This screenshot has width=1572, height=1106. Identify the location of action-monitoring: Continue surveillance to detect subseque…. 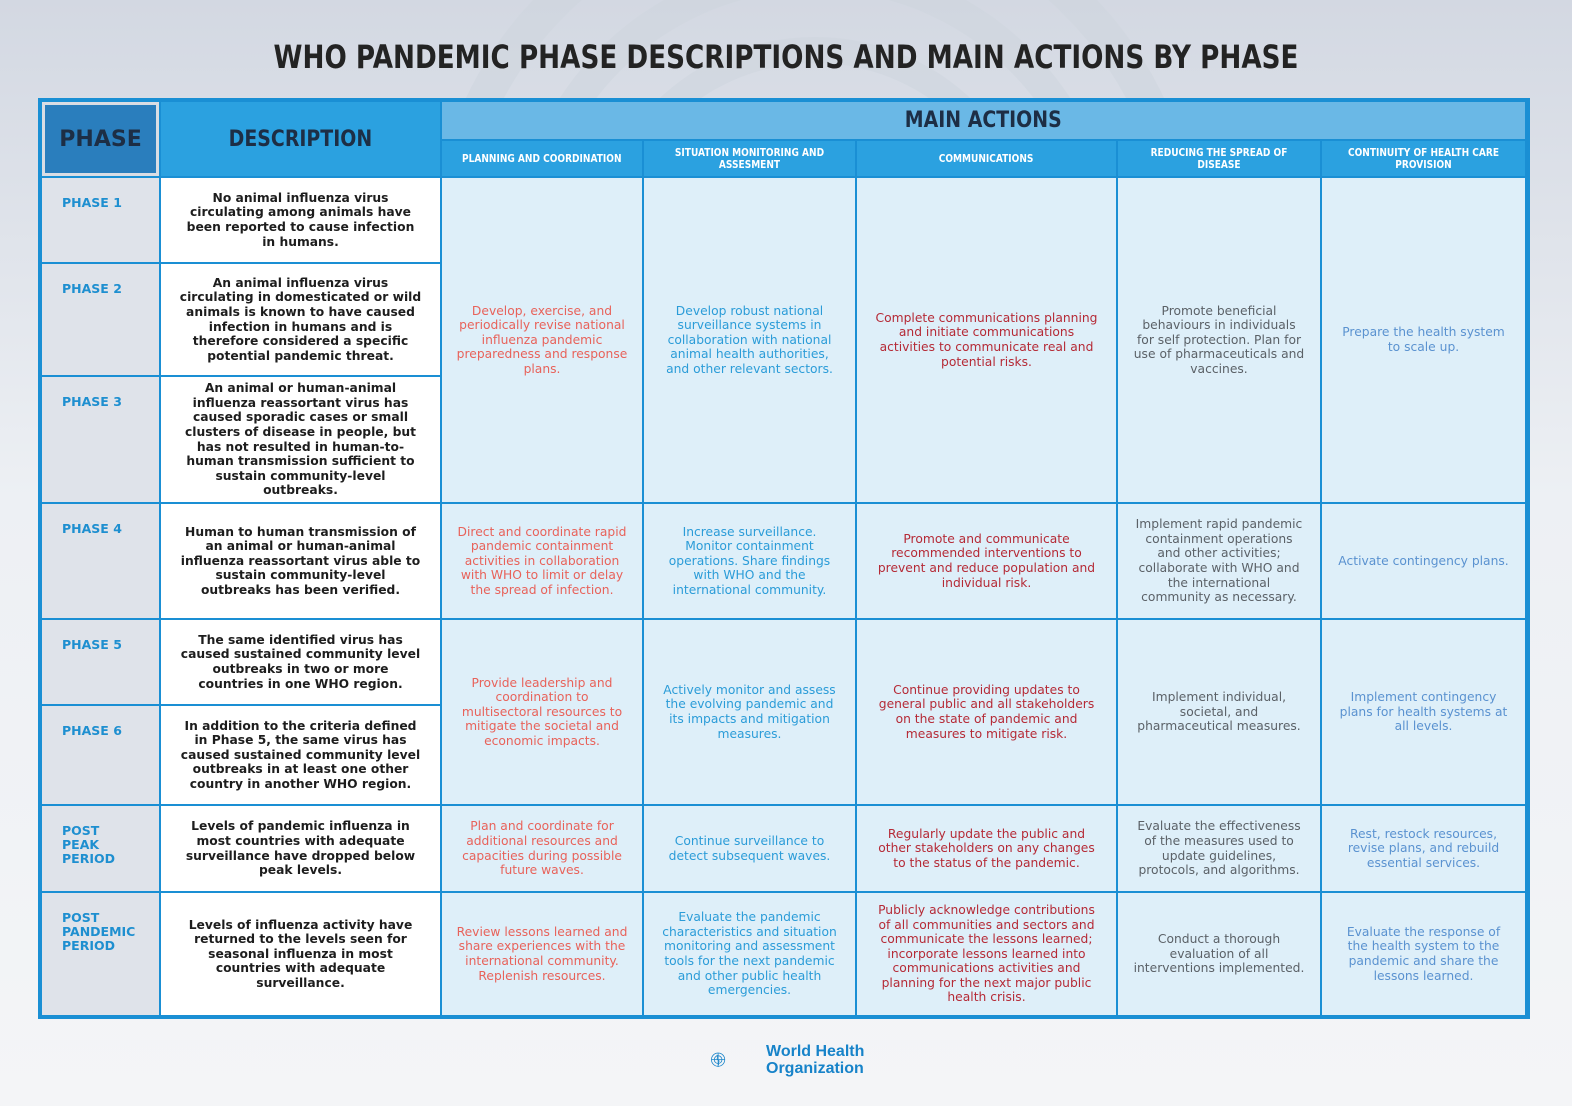
(749, 848).